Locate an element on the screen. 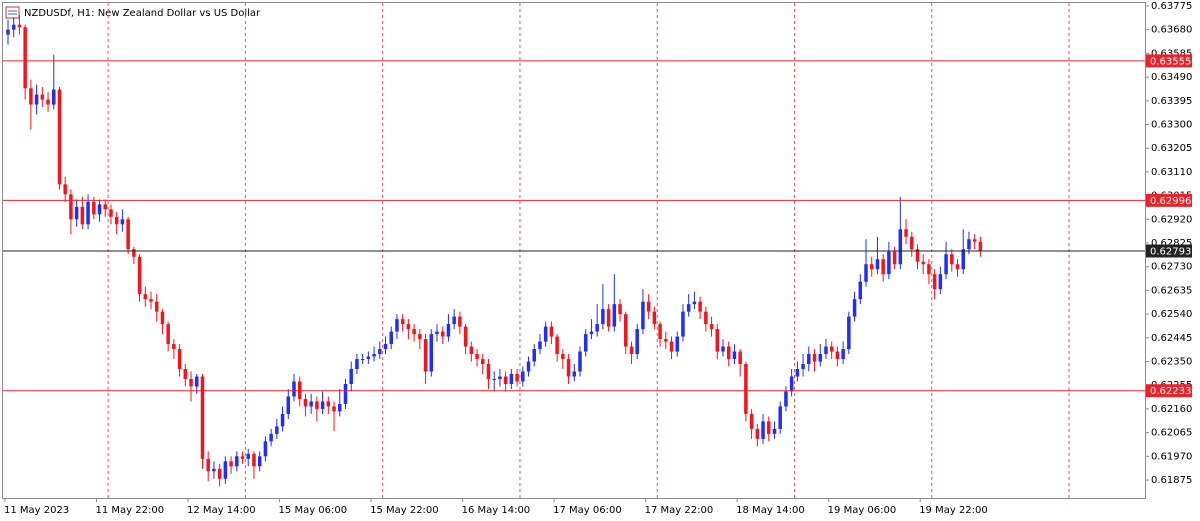  price-label: 0.62996 is located at coordinates (1170, 201).